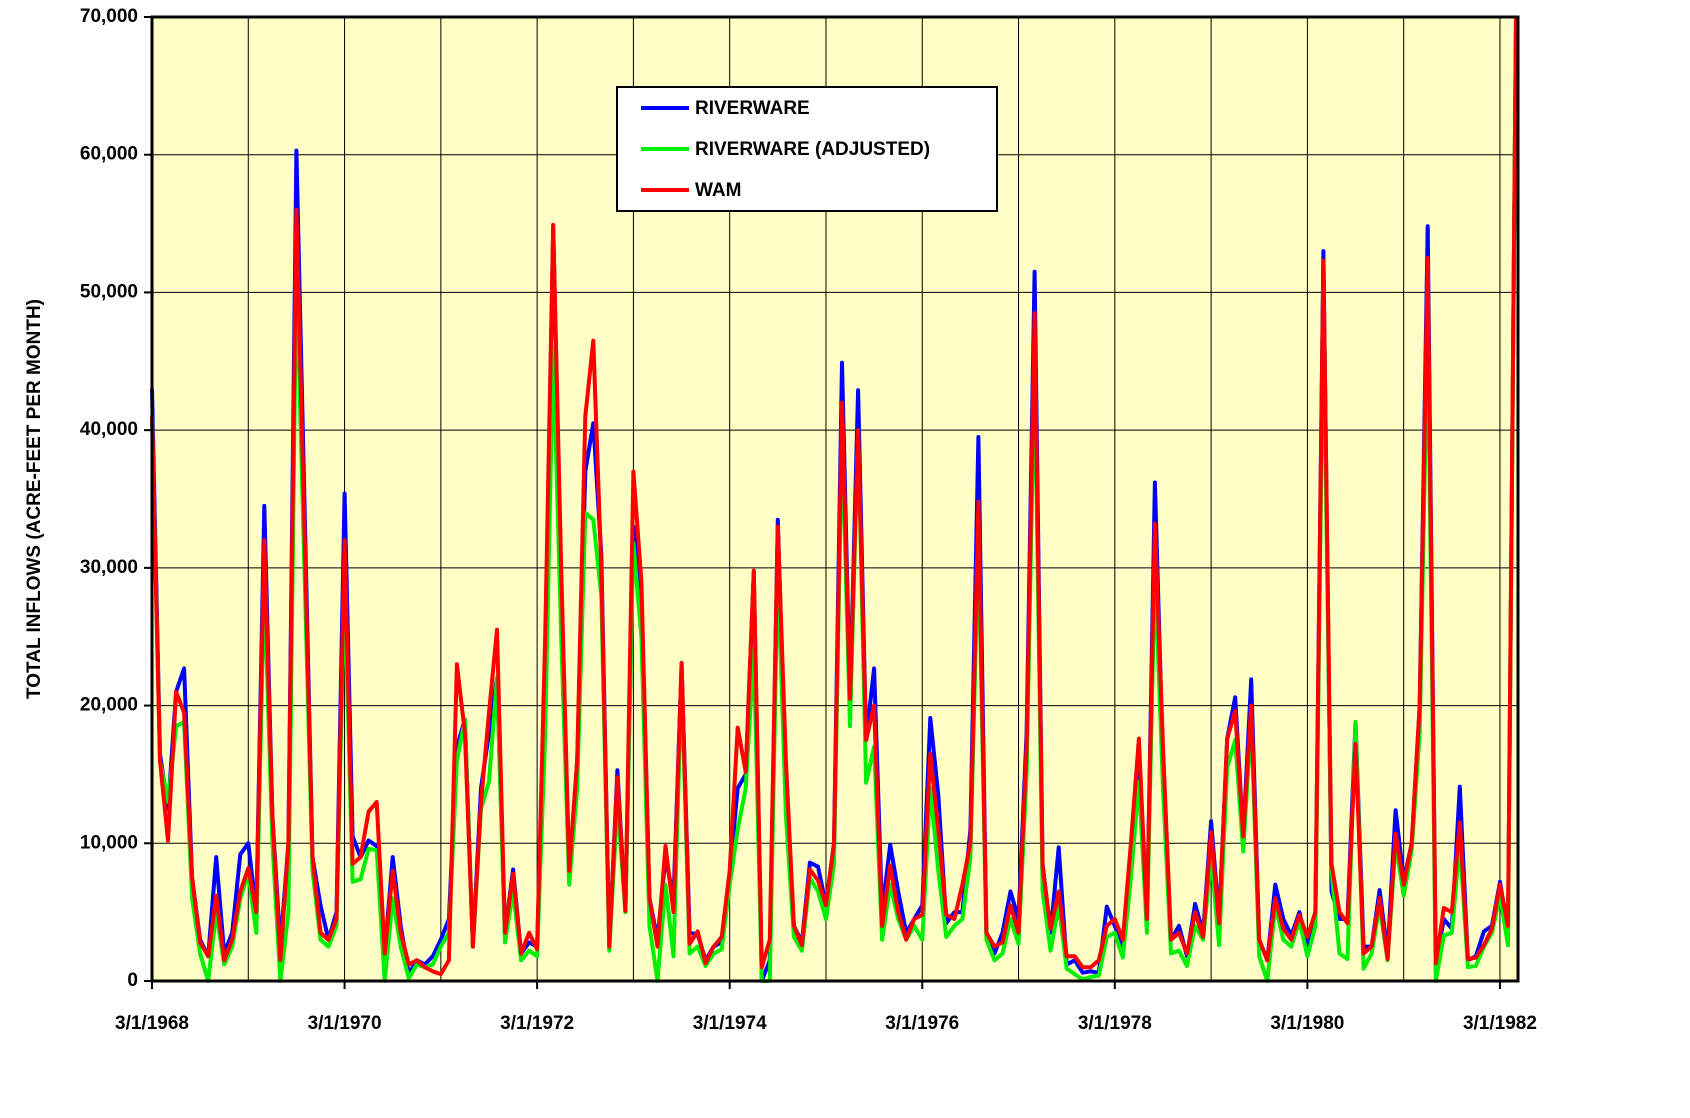 Image resolution: width=1690 pixels, height=1118 pixels. What do you see at coordinates (109, 705) in the screenshot?
I see `y-tick-label: 20,000` at bounding box center [109, 705].